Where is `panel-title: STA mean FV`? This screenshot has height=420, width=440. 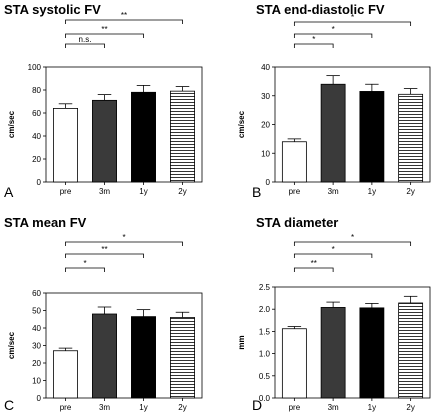 panel-title: STA mean FV is located at coordinates (45, 222).